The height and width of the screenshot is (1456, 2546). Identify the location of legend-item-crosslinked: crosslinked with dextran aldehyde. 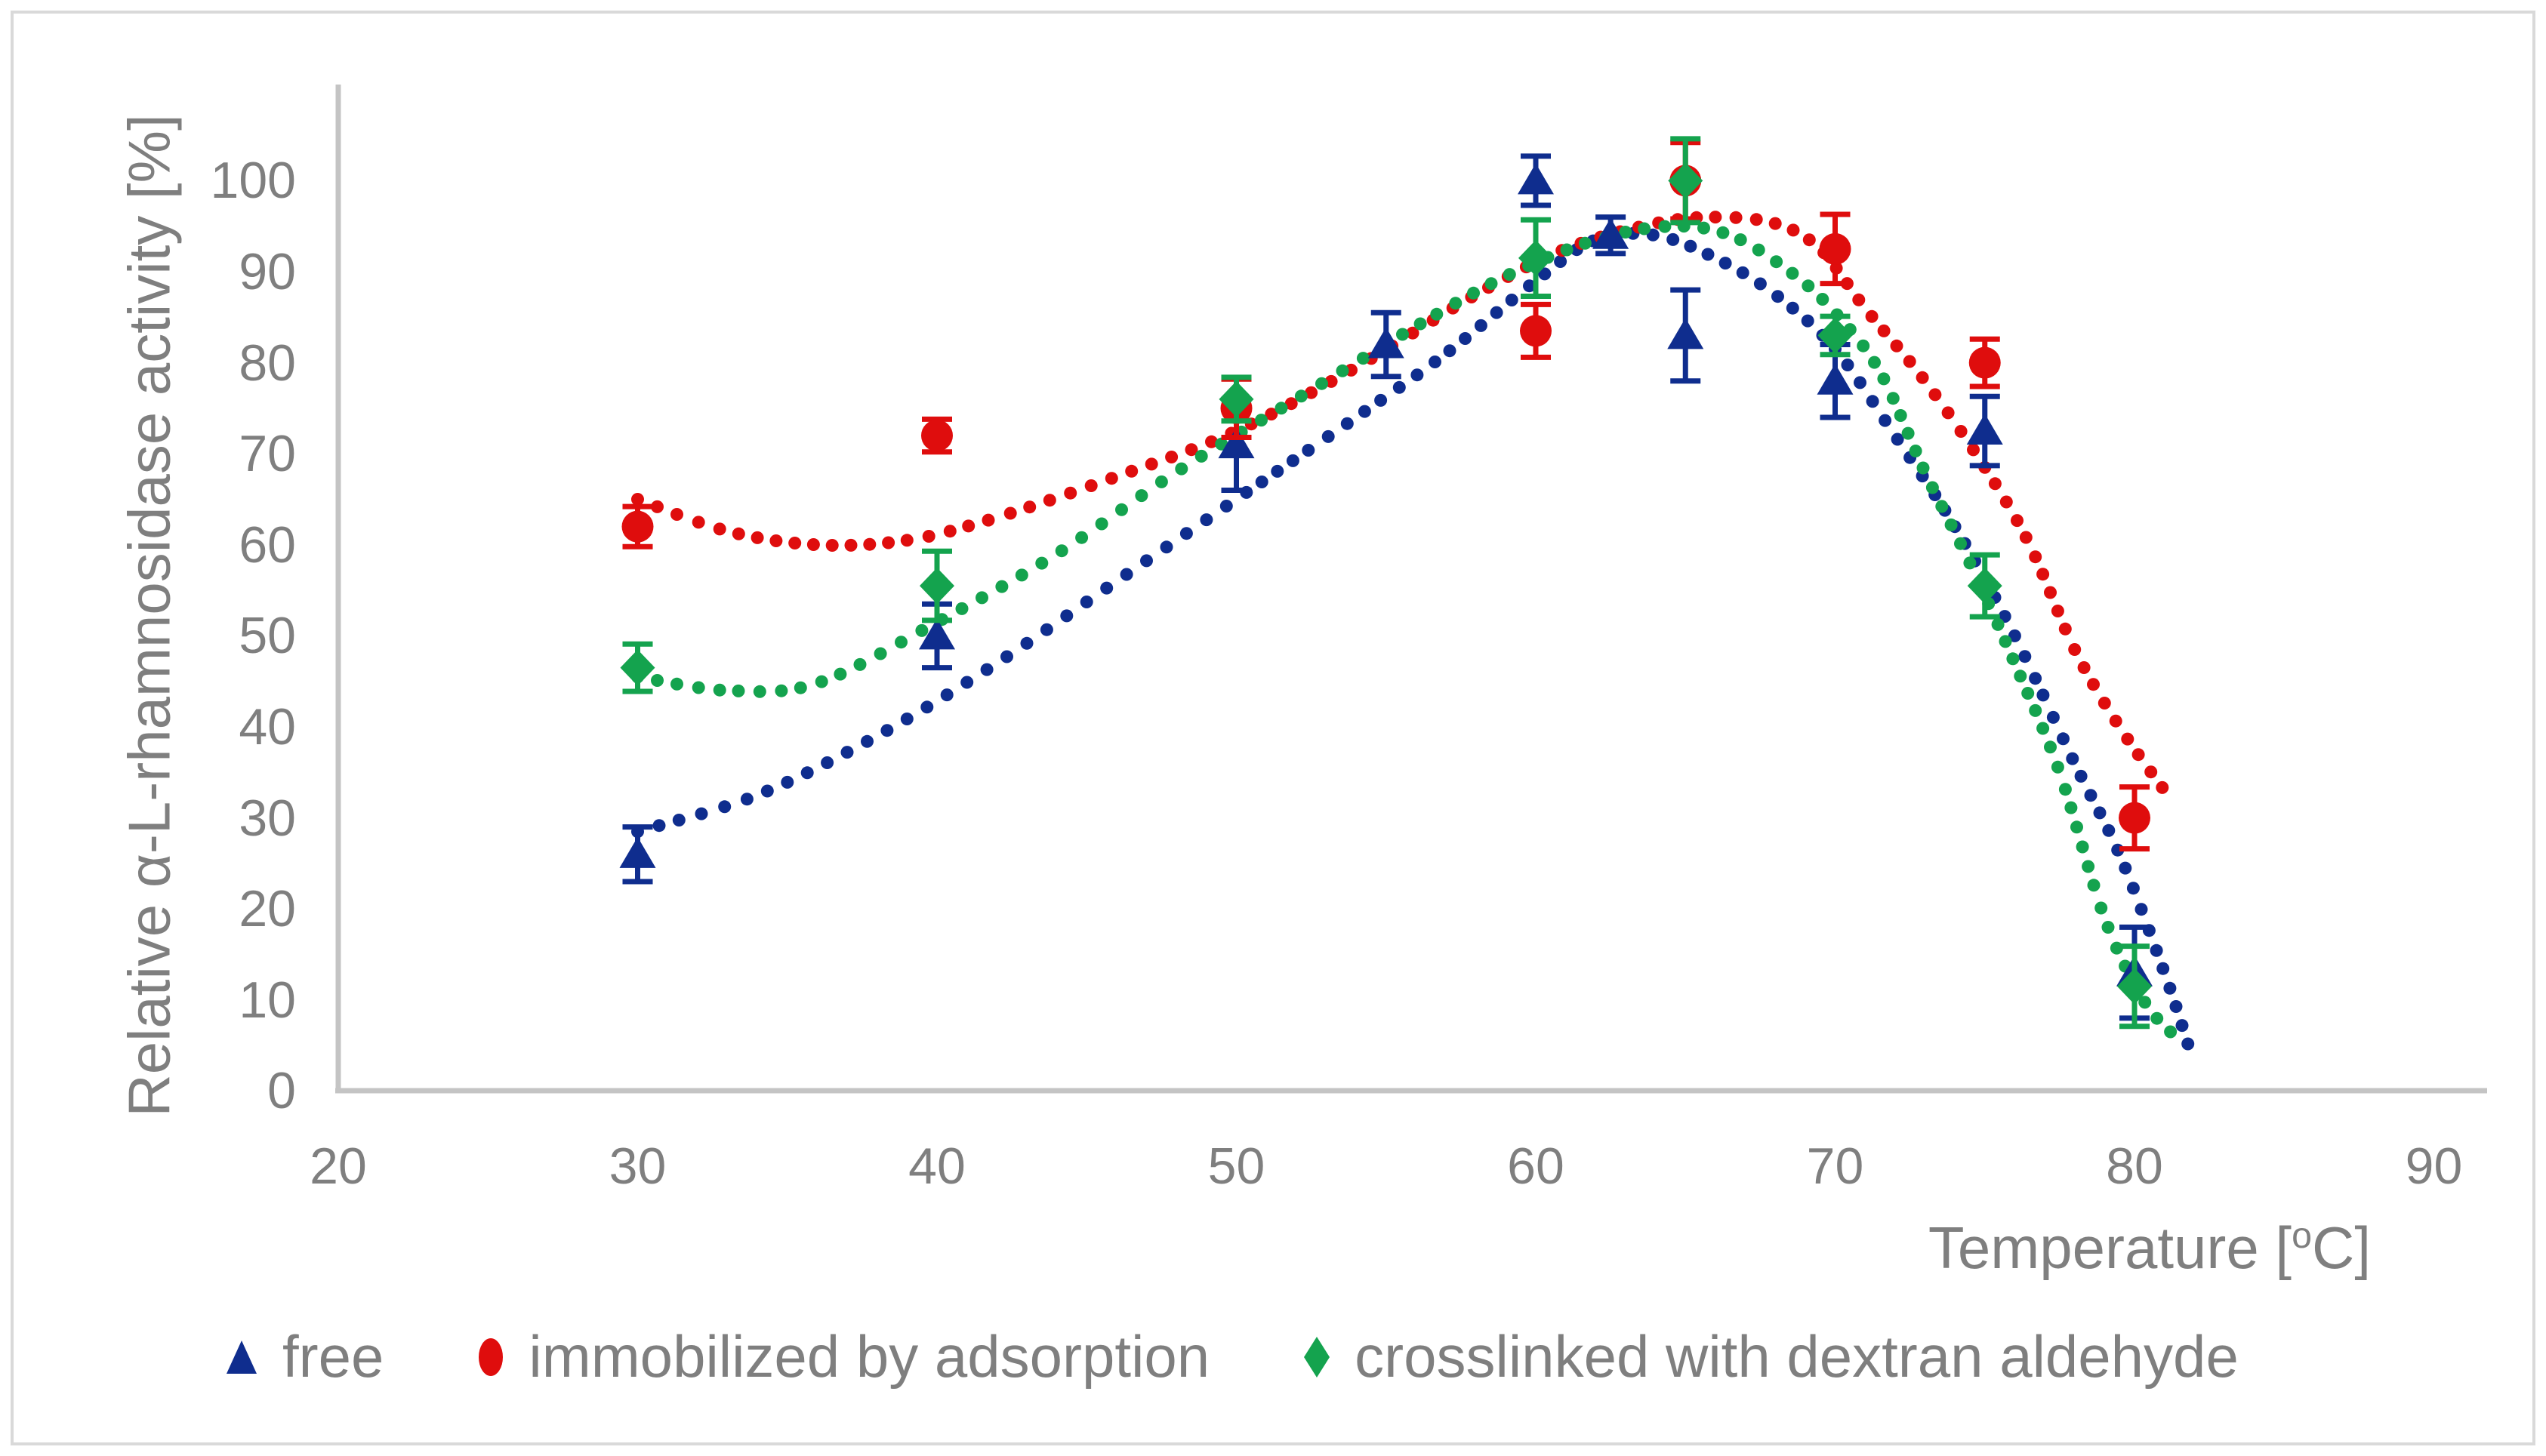
(1769, 1356).